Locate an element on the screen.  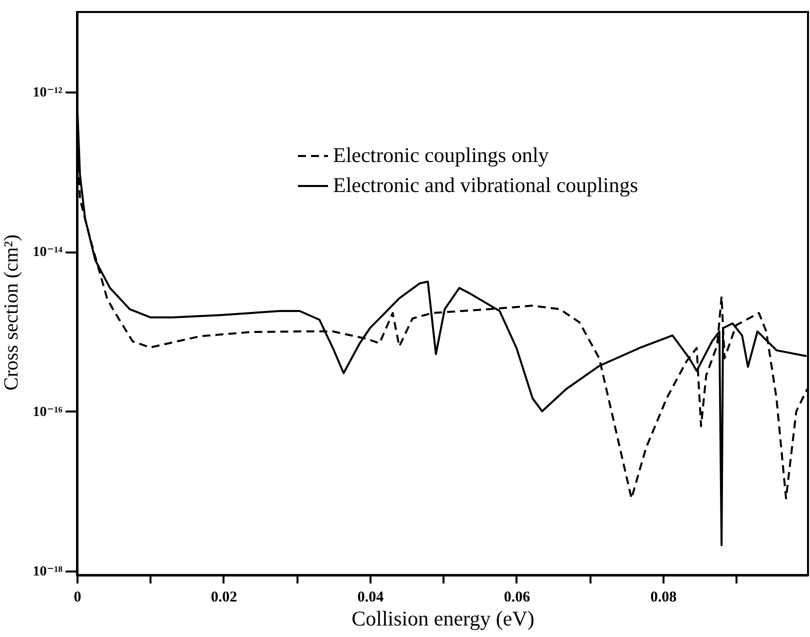
x-axis-title: Collision energy (eV) is located at coordinates (443, 618).